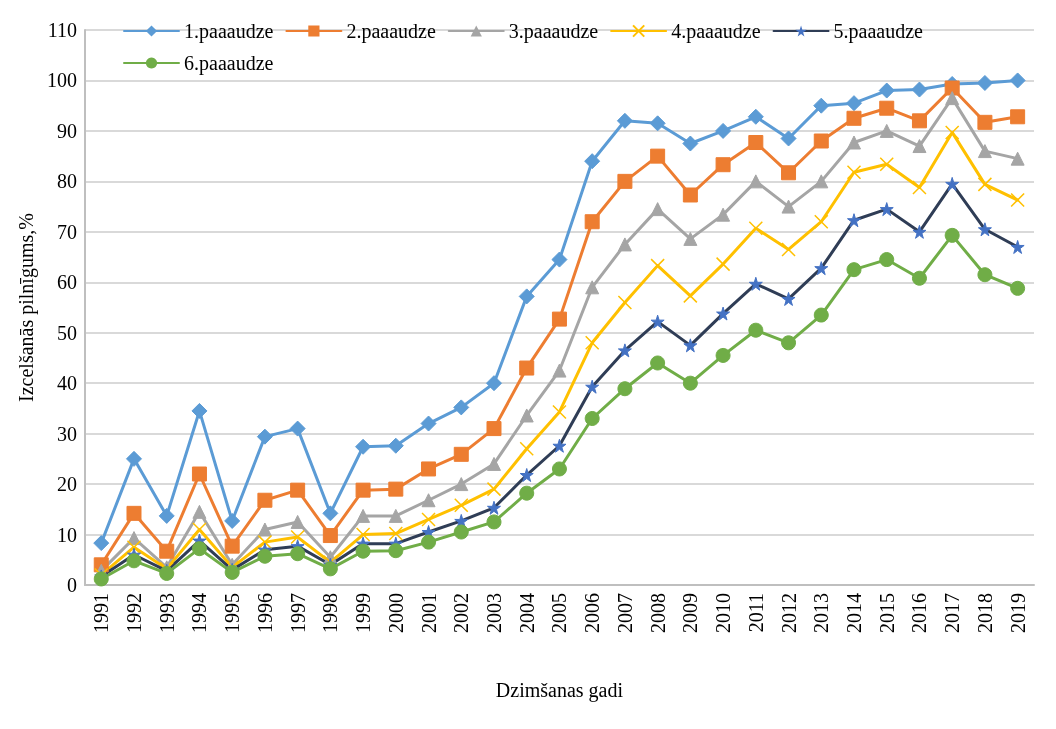  What do you see at coordinates (878, 31) in the screenshot?
I see `legend-label: 5.paaaudze` at bounding box center [878, 31].